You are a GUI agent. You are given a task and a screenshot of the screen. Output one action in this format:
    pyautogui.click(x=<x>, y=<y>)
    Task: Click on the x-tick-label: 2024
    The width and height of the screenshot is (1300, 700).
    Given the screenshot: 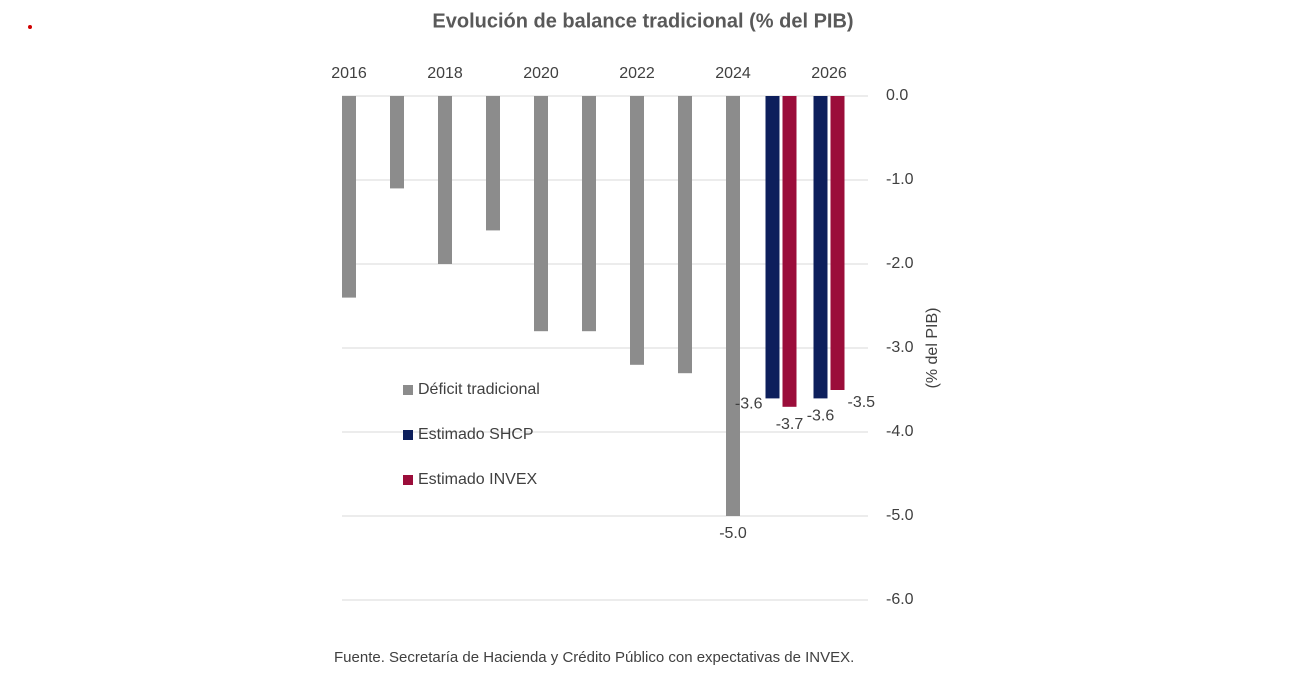 What is the action you would take?
    pyautogui.click(x=733, y=73)
    